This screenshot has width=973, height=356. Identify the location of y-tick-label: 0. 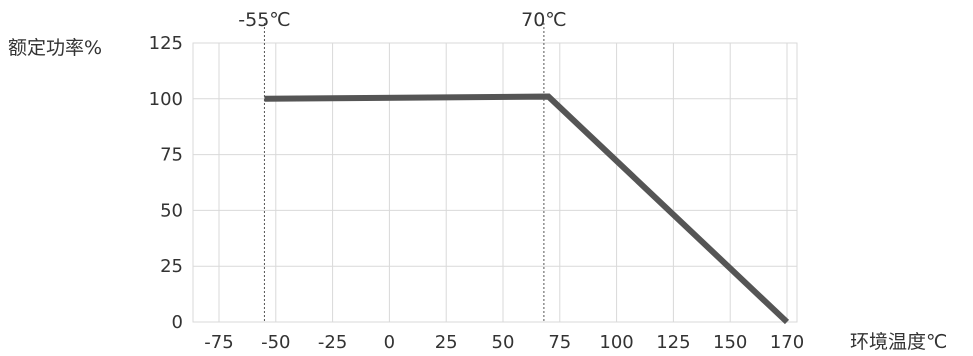
(177, 322).